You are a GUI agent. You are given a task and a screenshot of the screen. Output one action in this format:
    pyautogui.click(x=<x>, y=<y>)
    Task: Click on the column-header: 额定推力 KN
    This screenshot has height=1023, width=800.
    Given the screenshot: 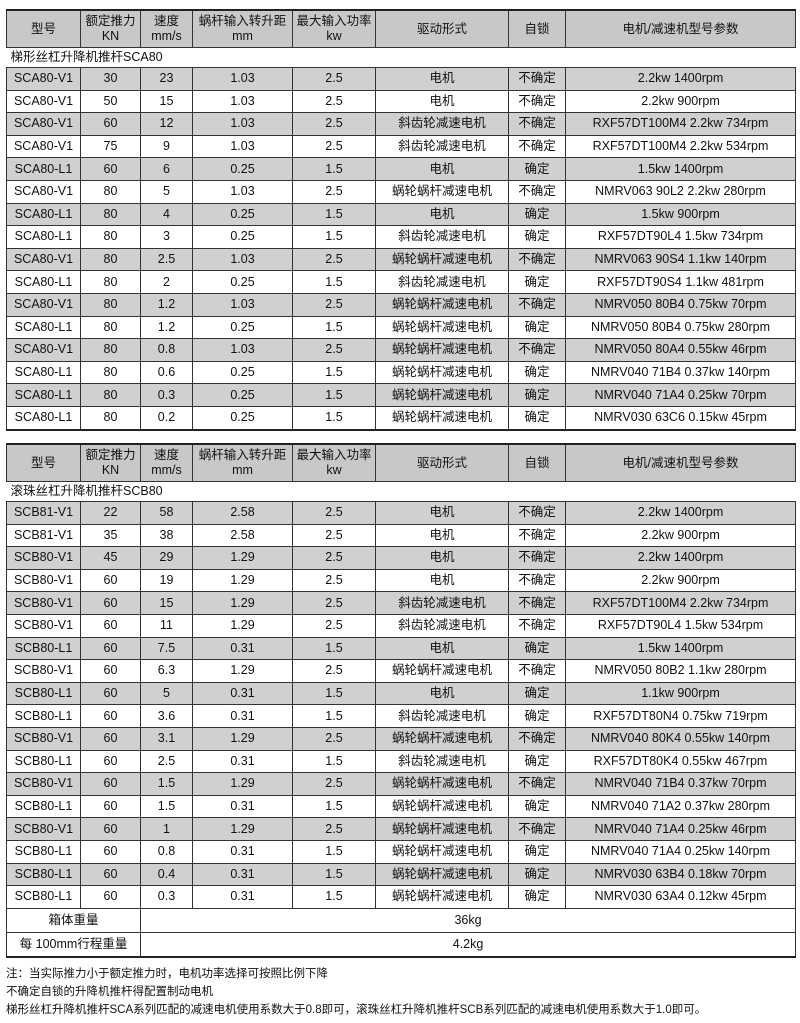 What is the action you would take?
    pyautogui.click(x=110, y=462)
    